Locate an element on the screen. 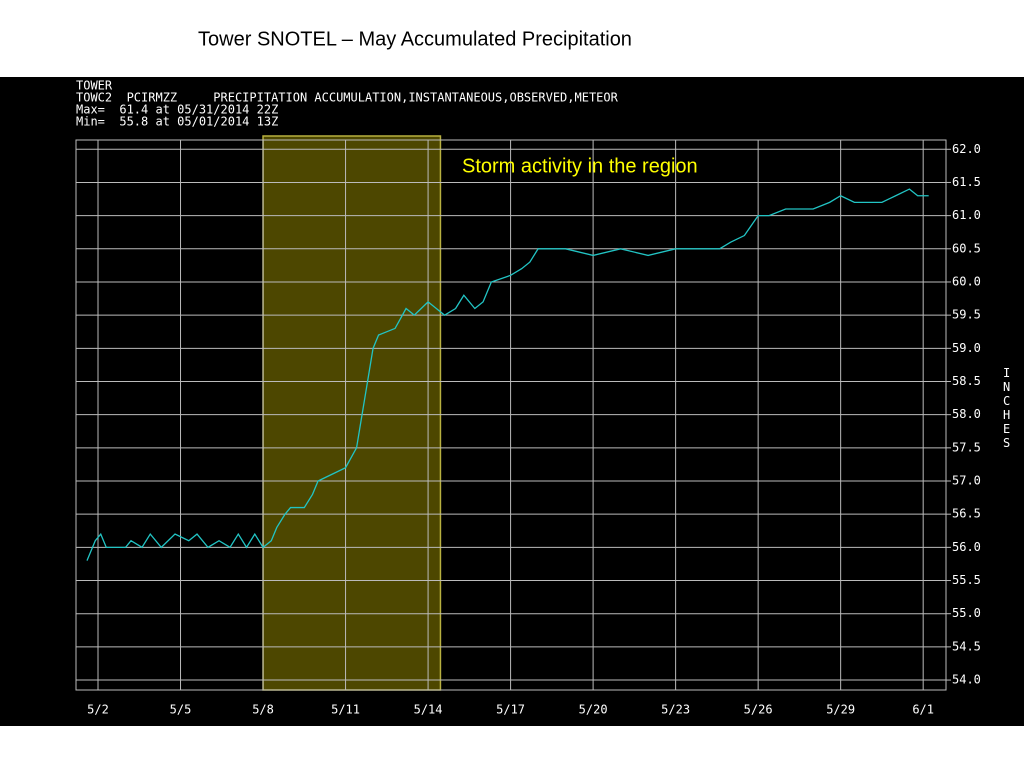 Image resolution: width=1024 pixels, height=773 pixels. y-tick-label: 58.5 is located at coordinates (966, 381).